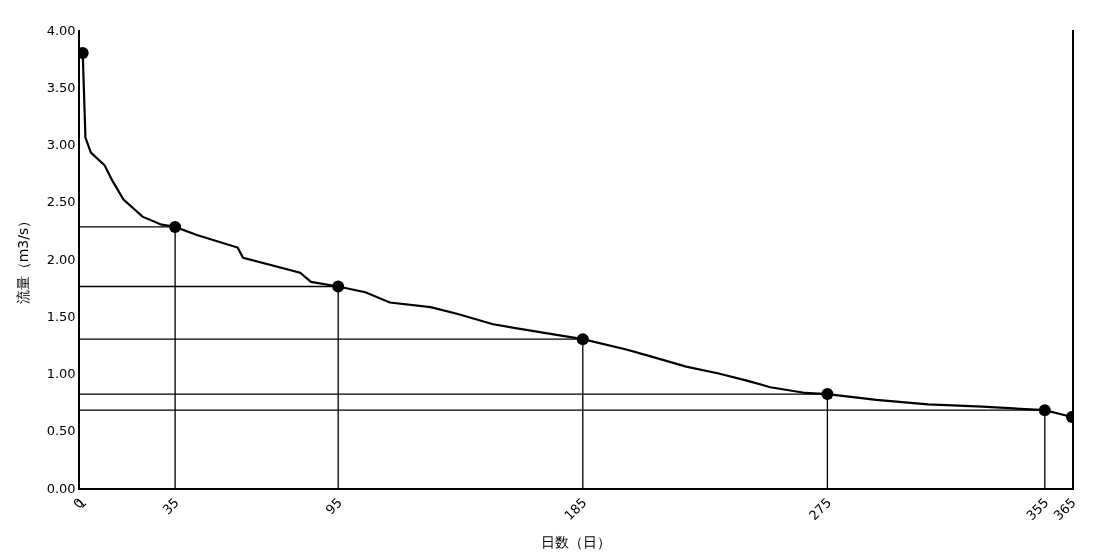 This screenshot has height=560, width=1102. I want to click on y-tick-label: 2.50, so click(61, 202).